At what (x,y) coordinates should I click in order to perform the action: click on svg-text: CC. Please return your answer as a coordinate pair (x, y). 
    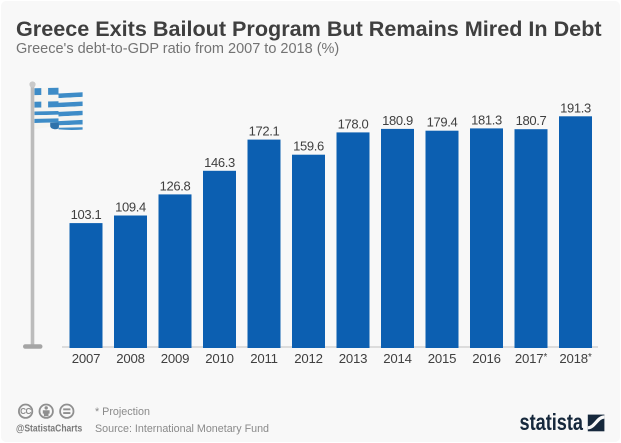
    Looking at the image, I should click on (25, 411).